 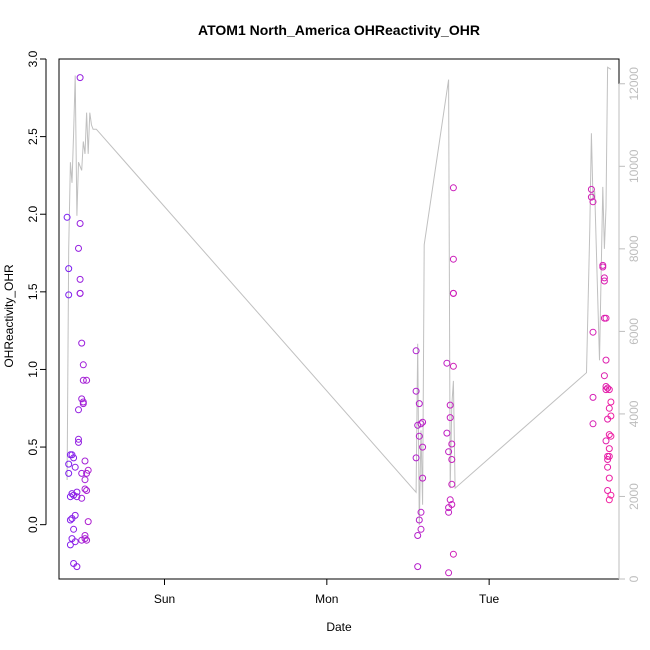 I want to click on x-tick-label: Mon, so click(x=326, y=599).